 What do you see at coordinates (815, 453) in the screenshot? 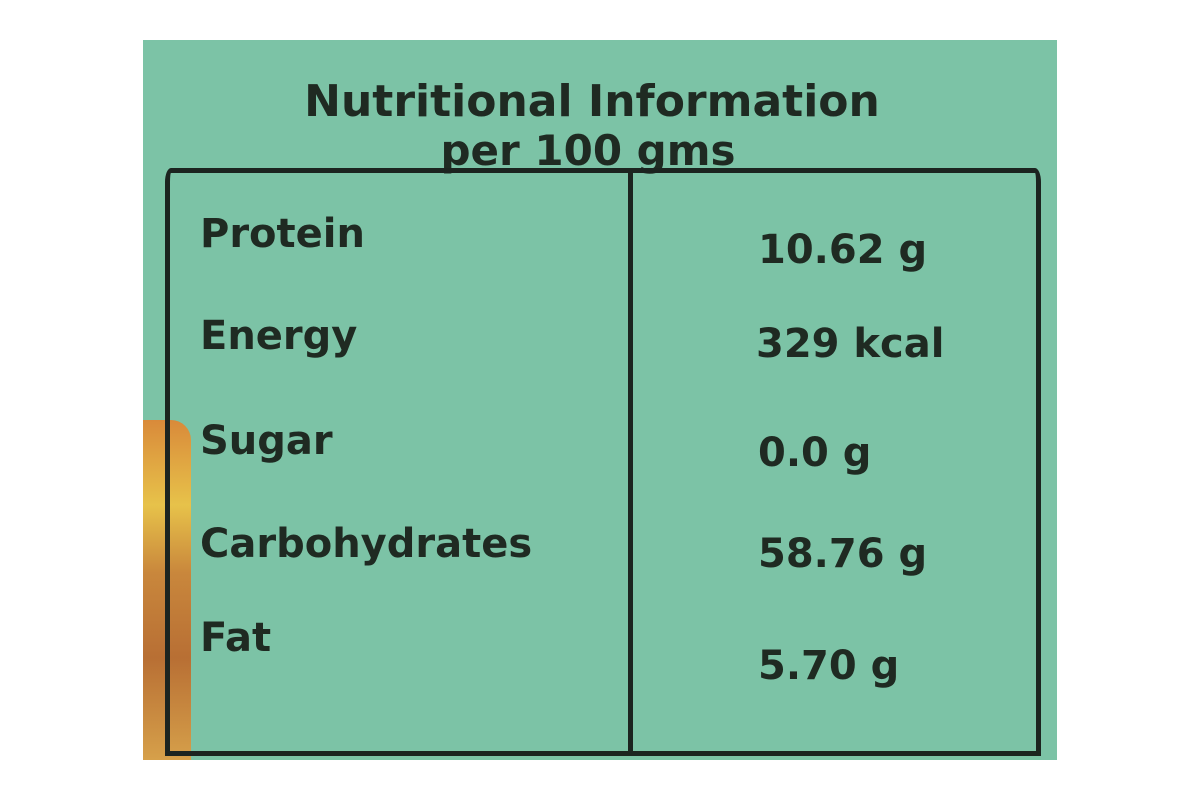
I see `nutrient-value: 0.0 g` at bounding box center [815, 453].